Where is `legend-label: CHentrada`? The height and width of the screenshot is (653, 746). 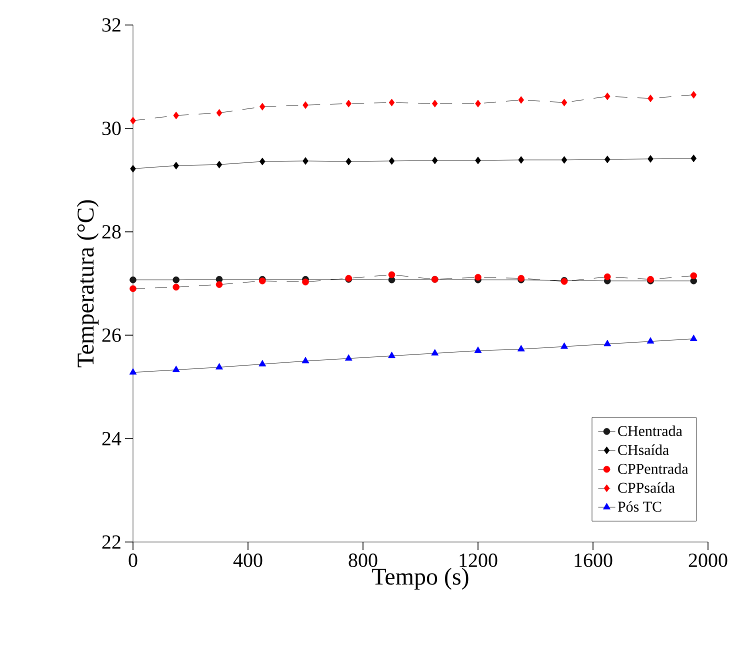
legend-label: CHentrada is located at coordinates (650, 431).